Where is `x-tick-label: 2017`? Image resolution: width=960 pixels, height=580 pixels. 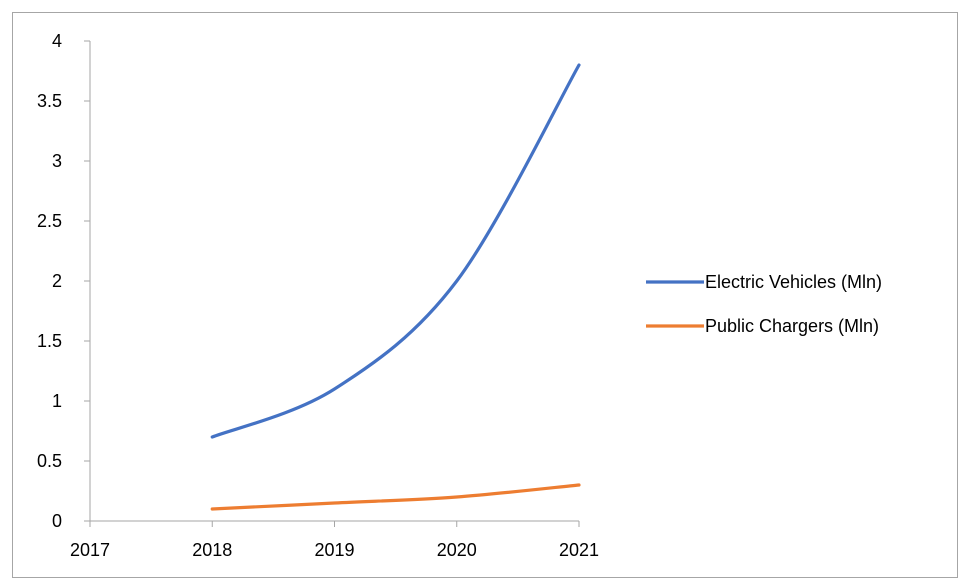 x-tick-label: 2017 is located at coordinates (90, 550).